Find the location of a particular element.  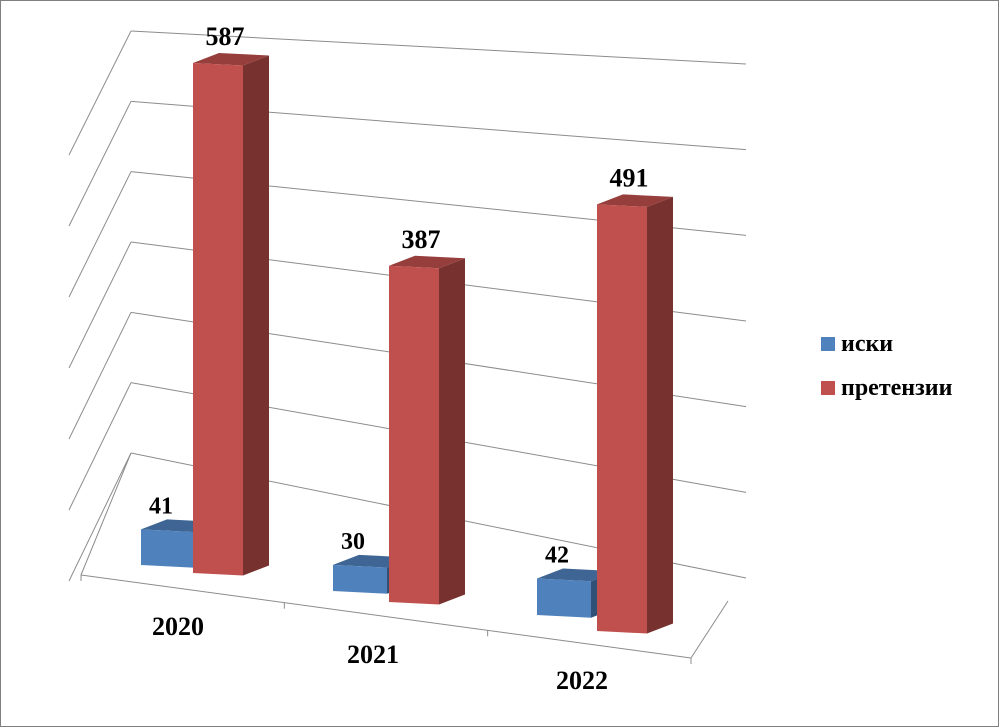

bar-иски-2022 is located at coordinates (564, 598).